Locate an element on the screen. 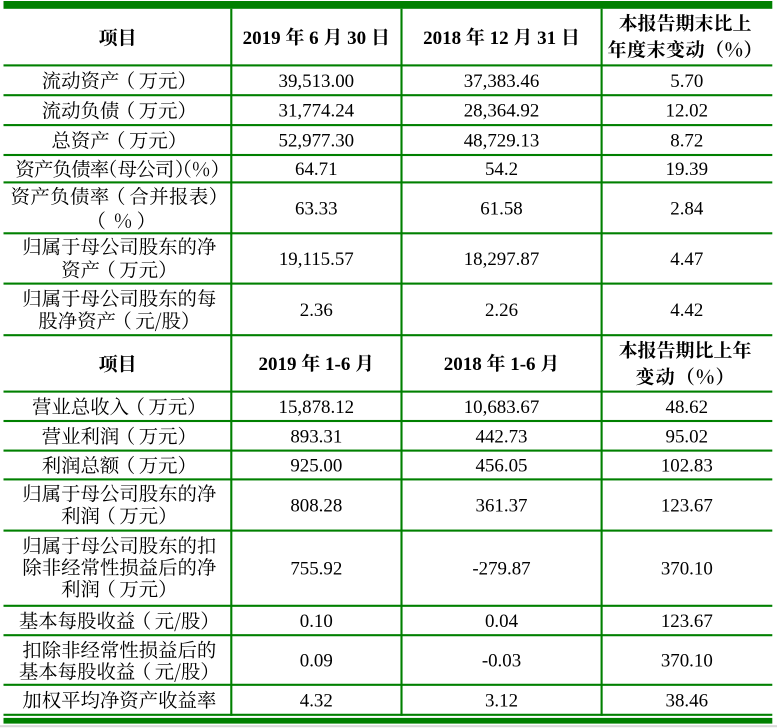 This screenshot has height=728, width=777. svg-text: 8.72 is located at coordinates (686, 141).